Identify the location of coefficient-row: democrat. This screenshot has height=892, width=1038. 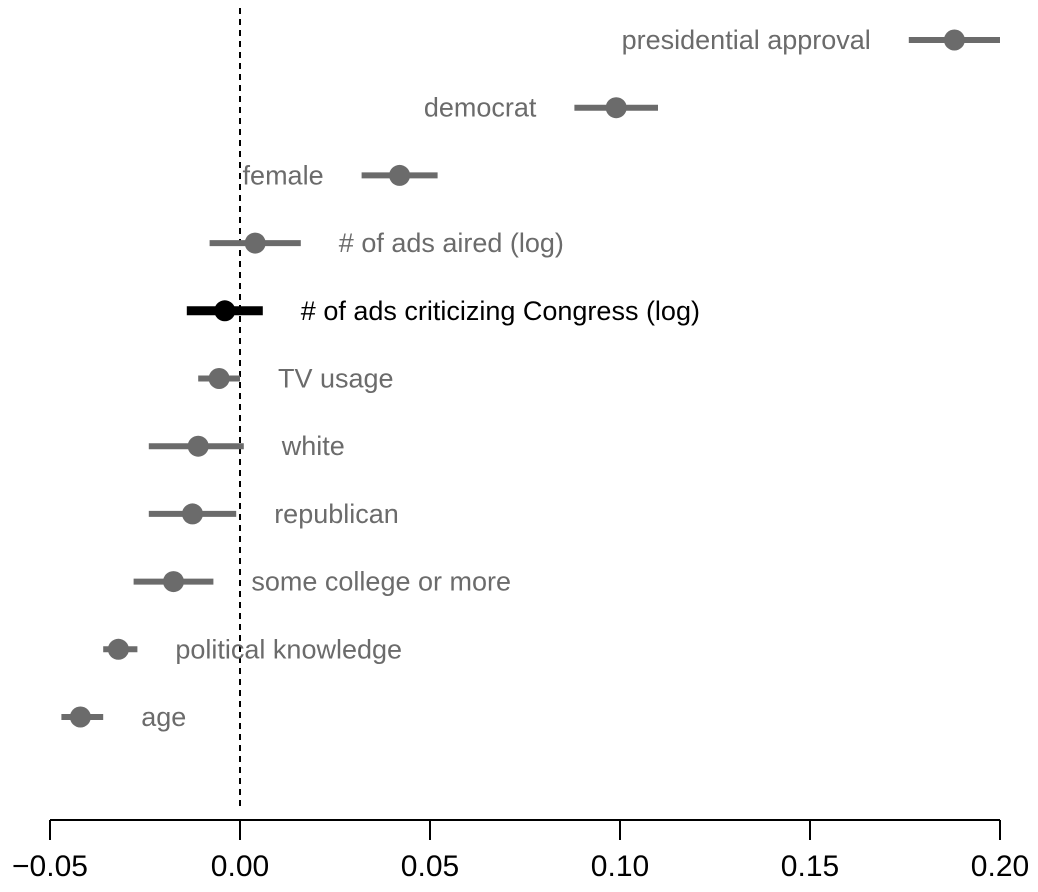
(541, 108).